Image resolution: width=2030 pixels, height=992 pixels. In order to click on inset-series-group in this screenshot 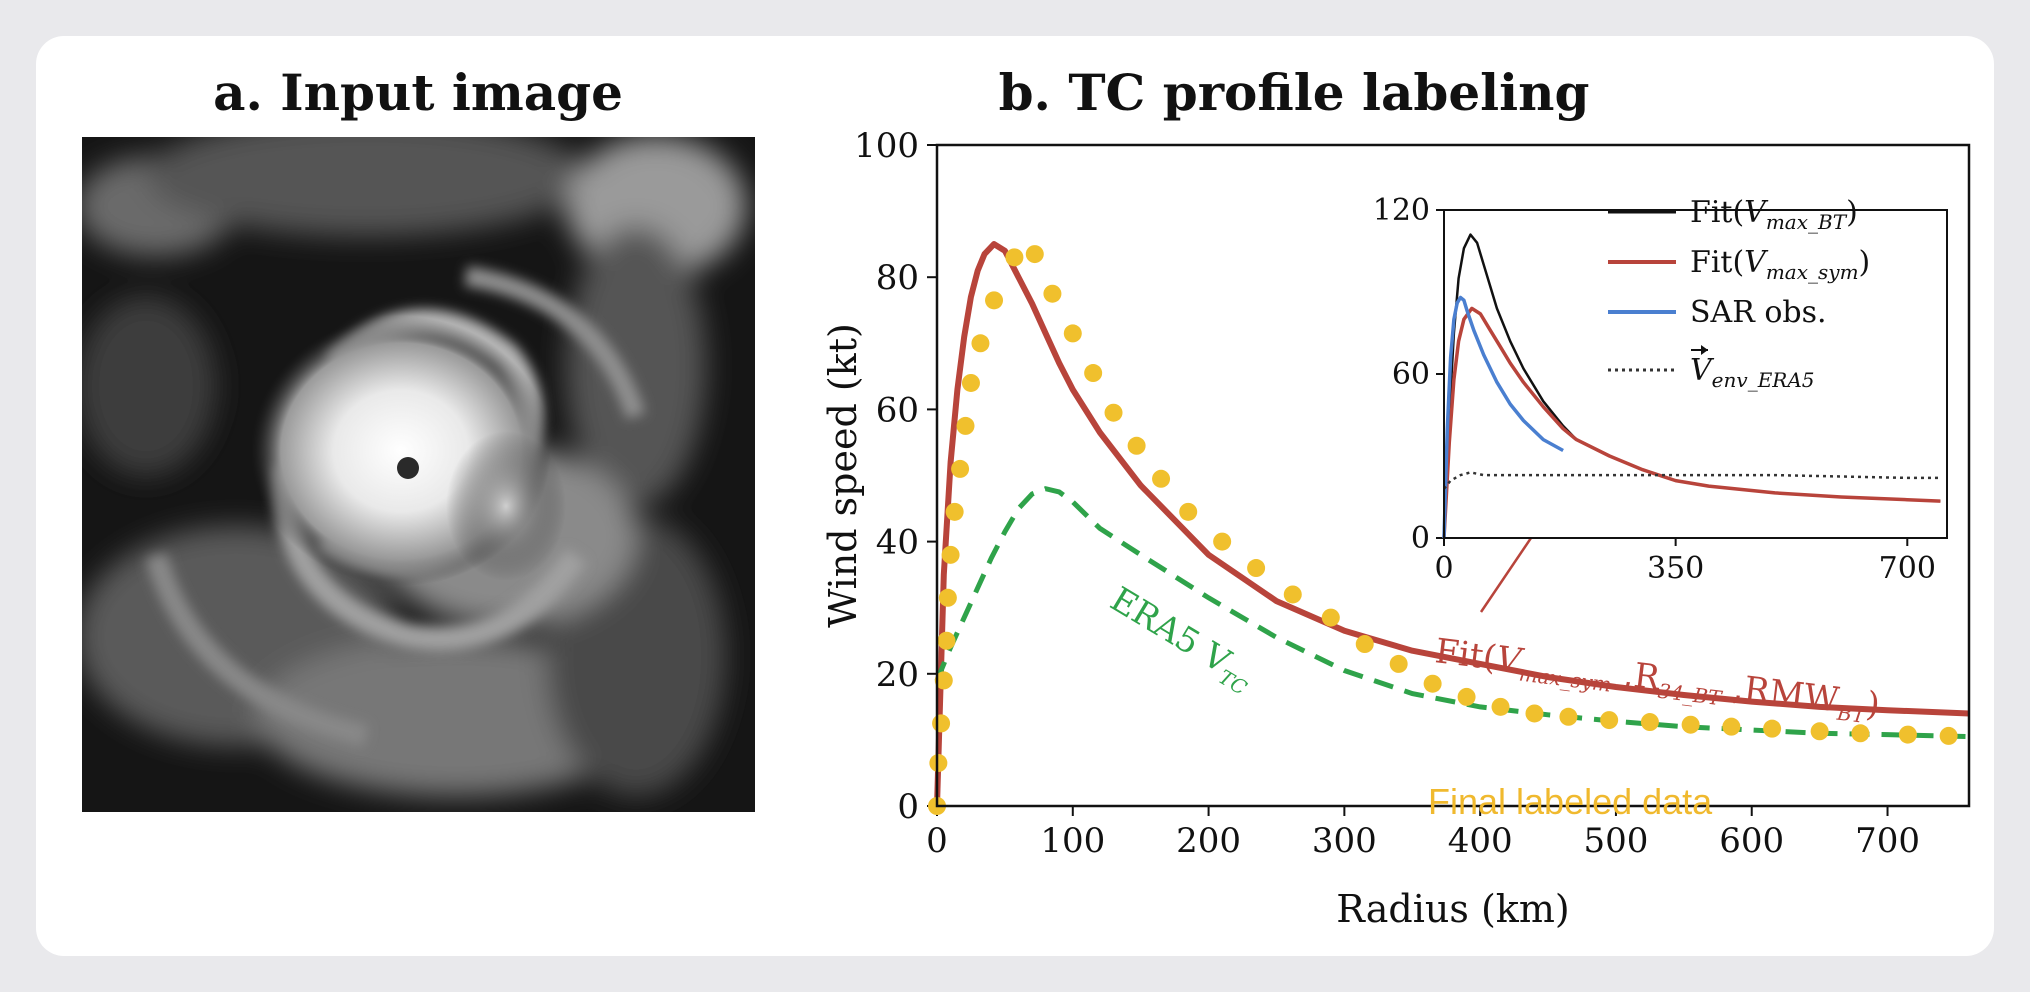, I will do `click(1691, 386)`.